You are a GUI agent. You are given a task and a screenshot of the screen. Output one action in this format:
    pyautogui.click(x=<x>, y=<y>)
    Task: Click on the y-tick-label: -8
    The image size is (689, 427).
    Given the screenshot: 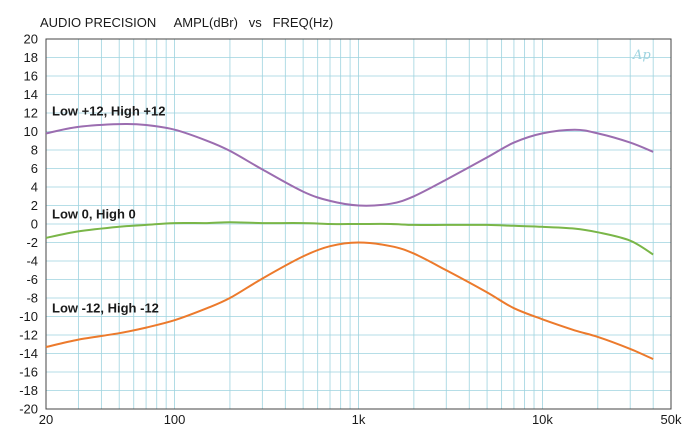 What is the action you would take?
    pyautogui.click(x=32, y=298)
    